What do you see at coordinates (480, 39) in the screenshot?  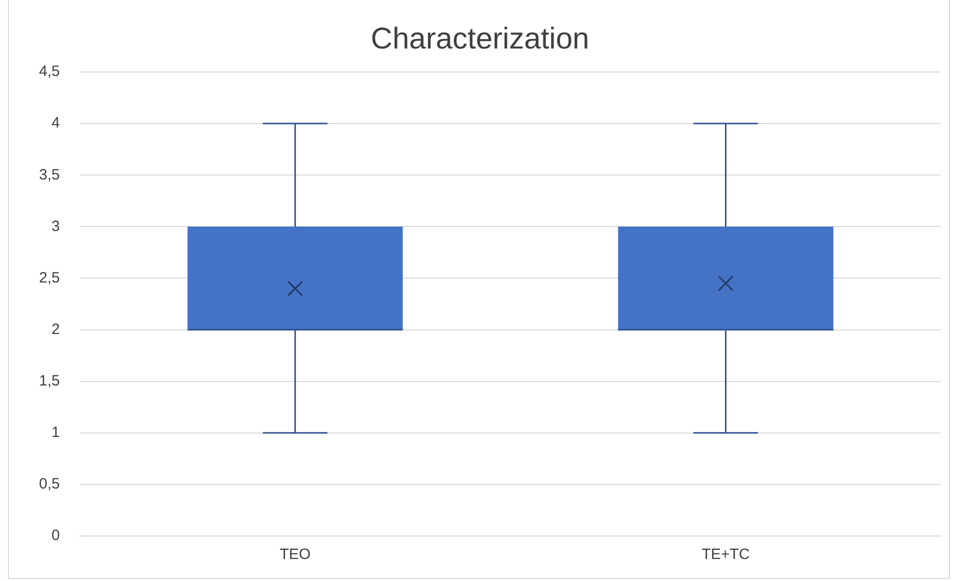 I see `chart-title: Characterization` at bounding box center [480, 39].